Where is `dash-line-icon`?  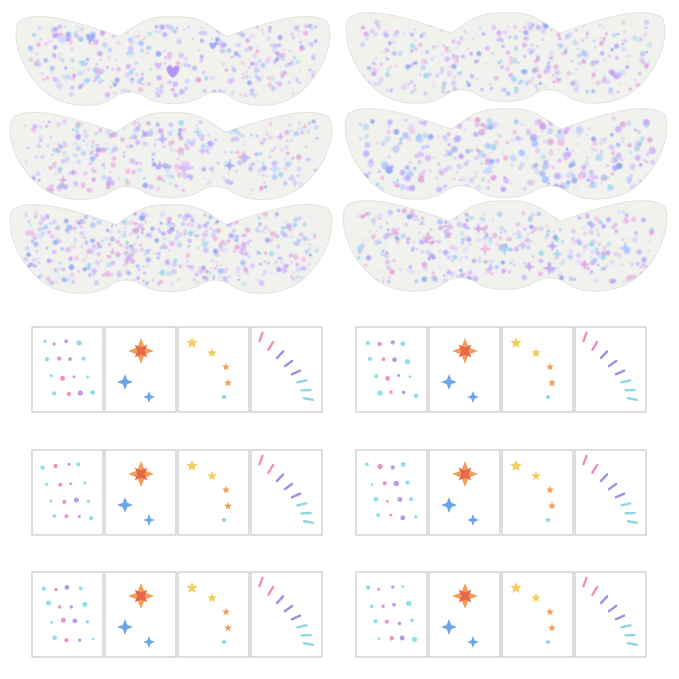 dash-line-icon is located at coordinates (271, 345).